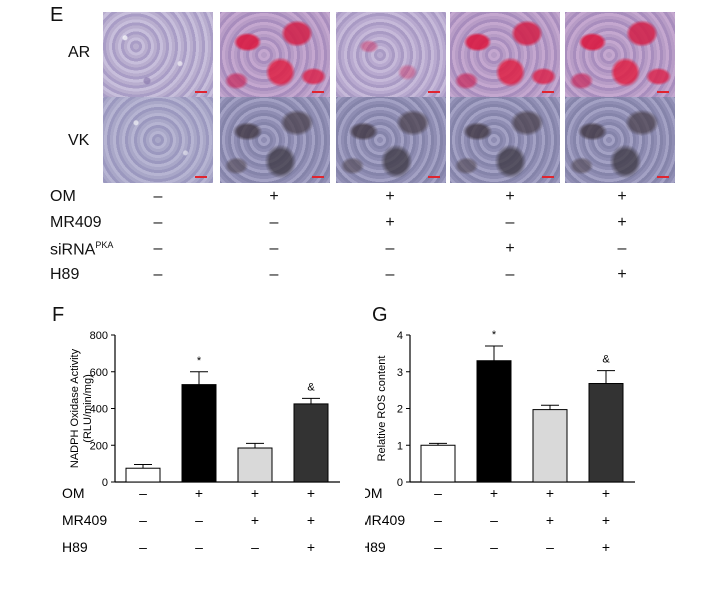  I want to click on y-tick-label: 2, so click(400, 410).